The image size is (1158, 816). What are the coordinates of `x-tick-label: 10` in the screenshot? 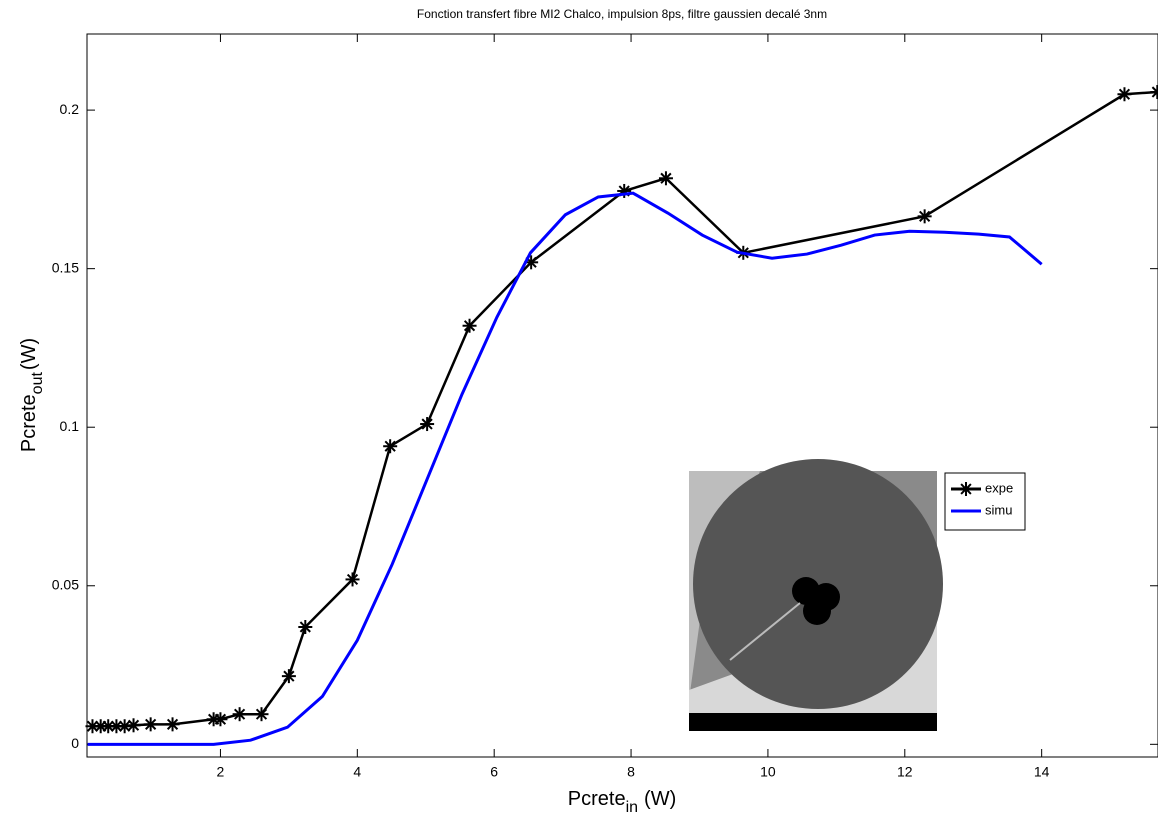 It's located at (768, 772).